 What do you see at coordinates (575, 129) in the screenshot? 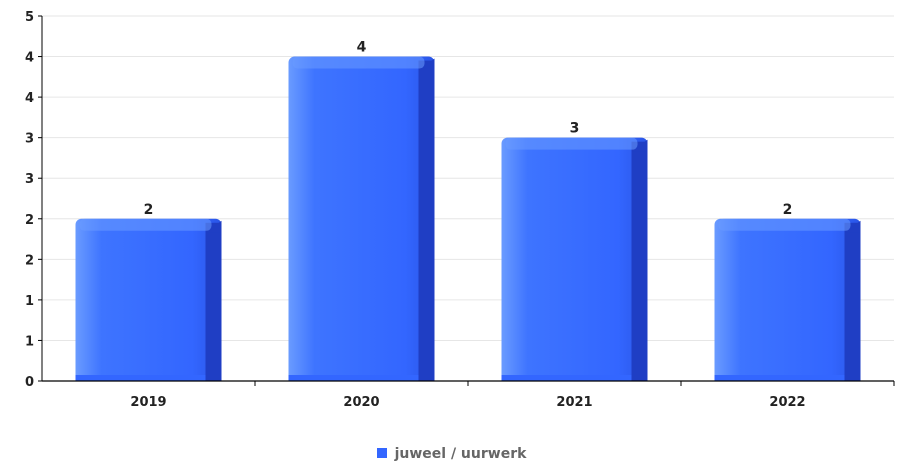
I see `data-label: 3` at bounding box center [575, 129].